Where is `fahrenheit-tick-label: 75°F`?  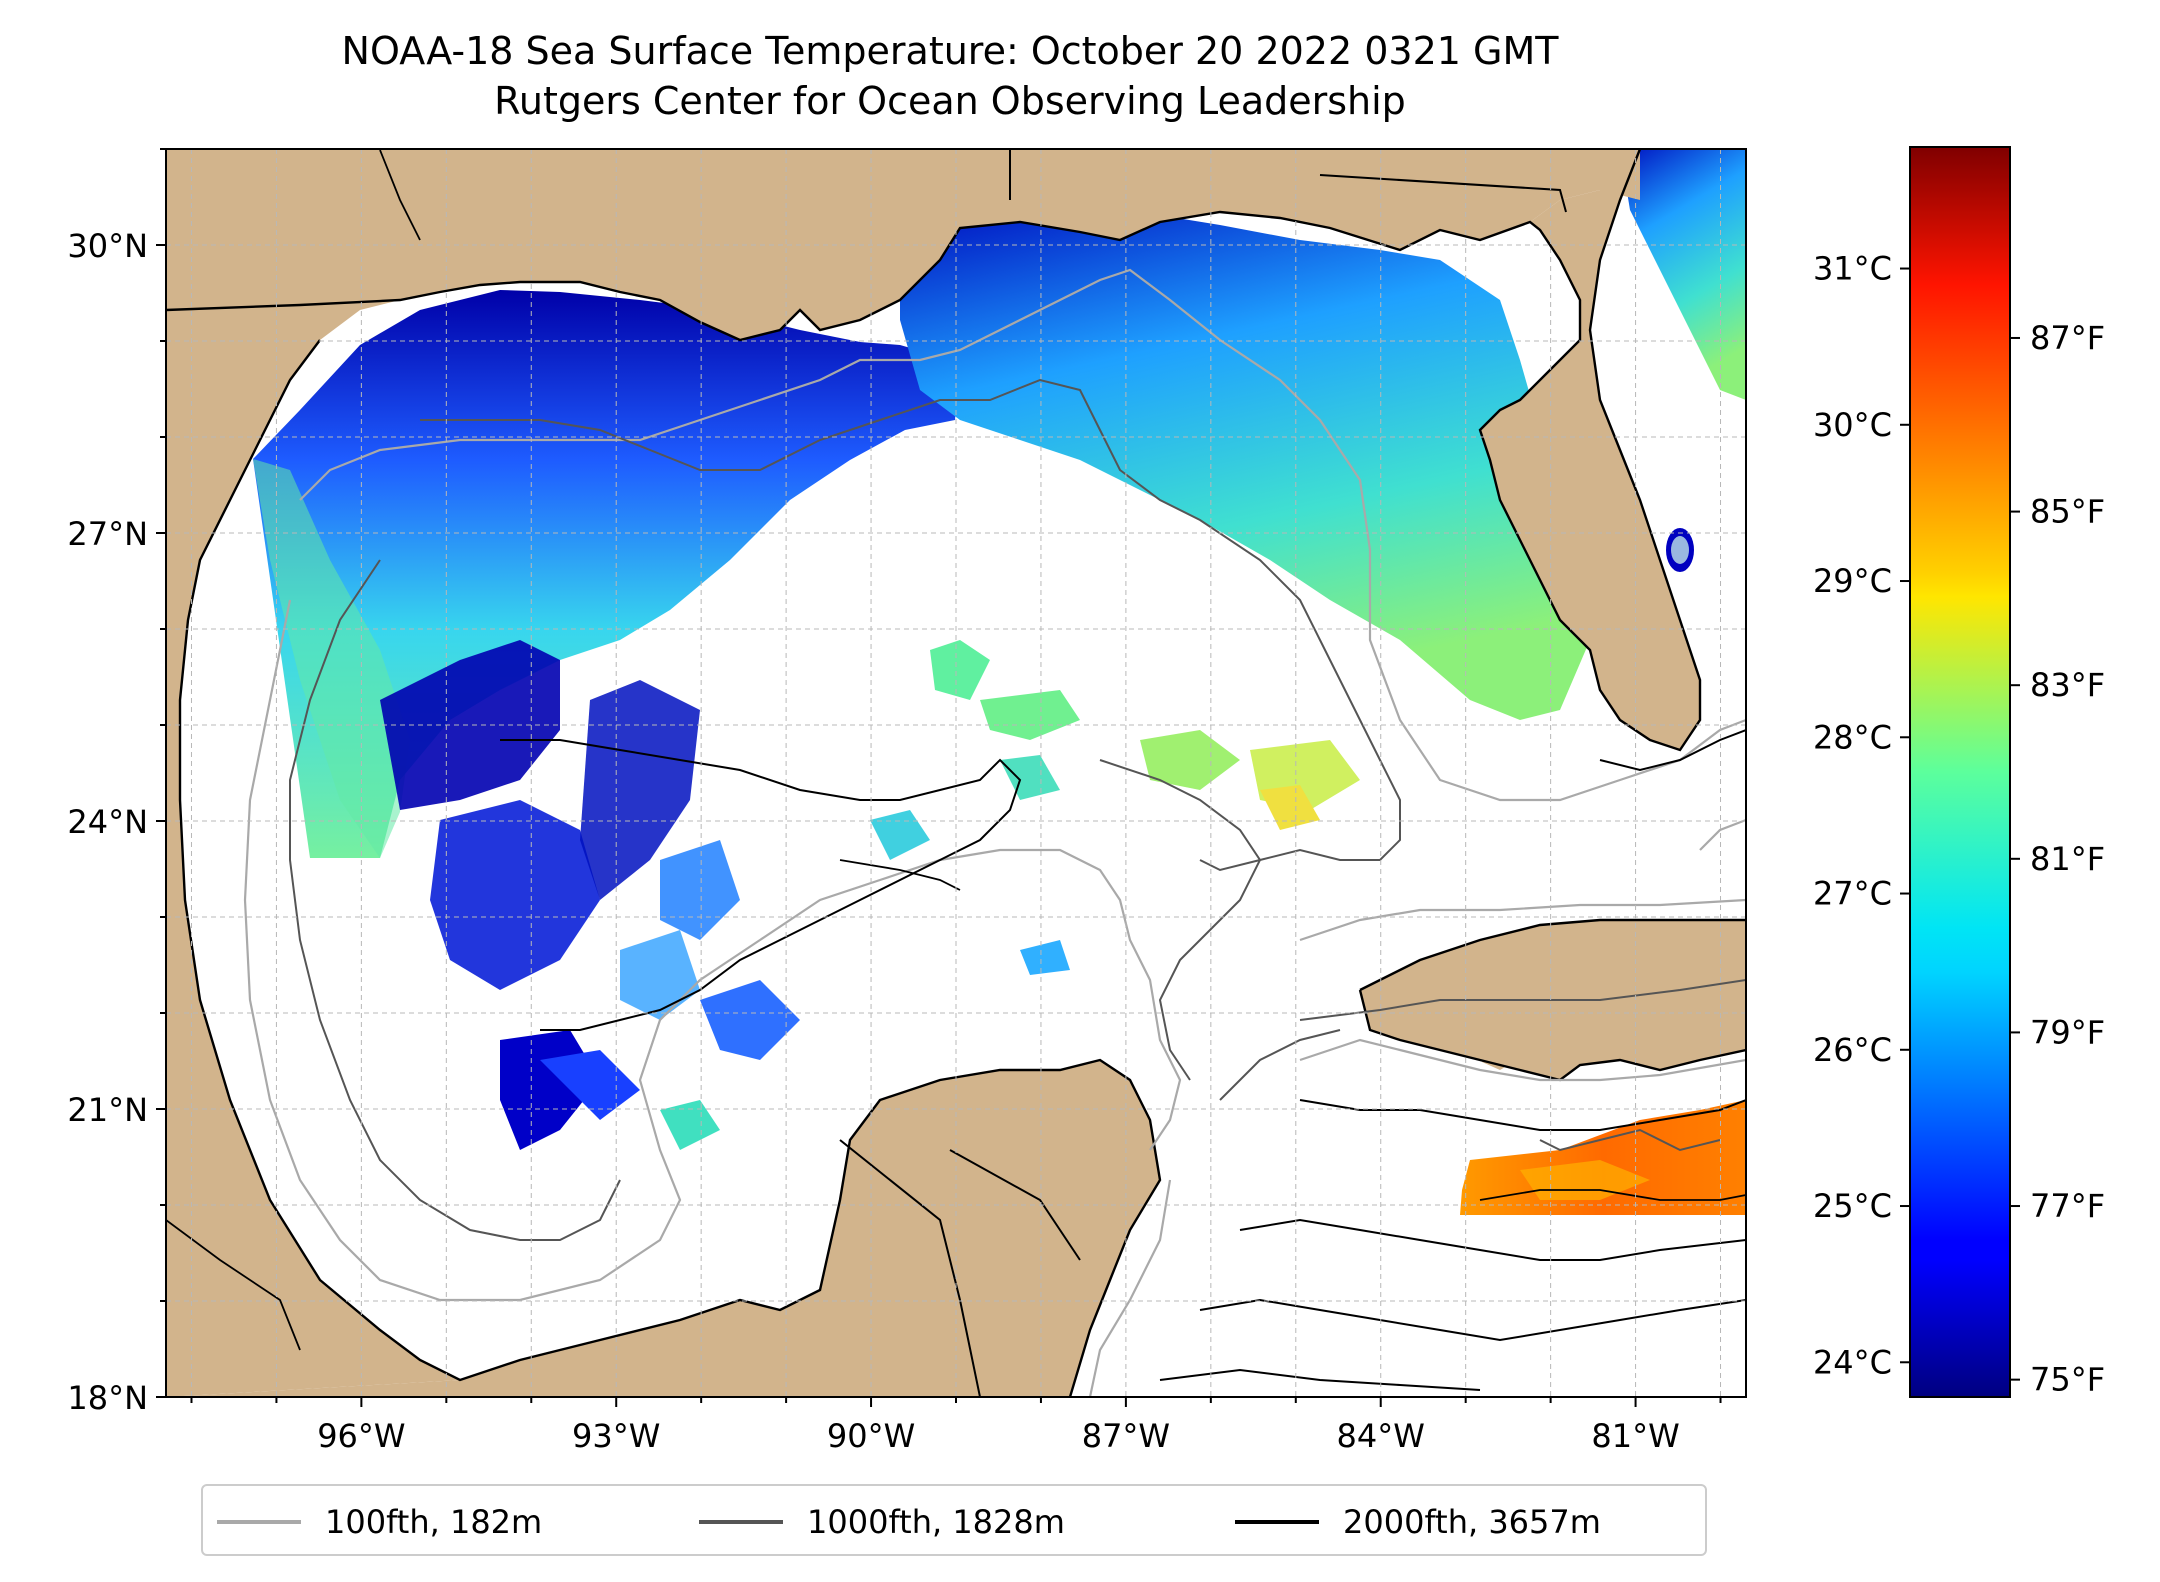
fahrenheit-tick-label: 75°F is located at coordinates (2067, 1380).